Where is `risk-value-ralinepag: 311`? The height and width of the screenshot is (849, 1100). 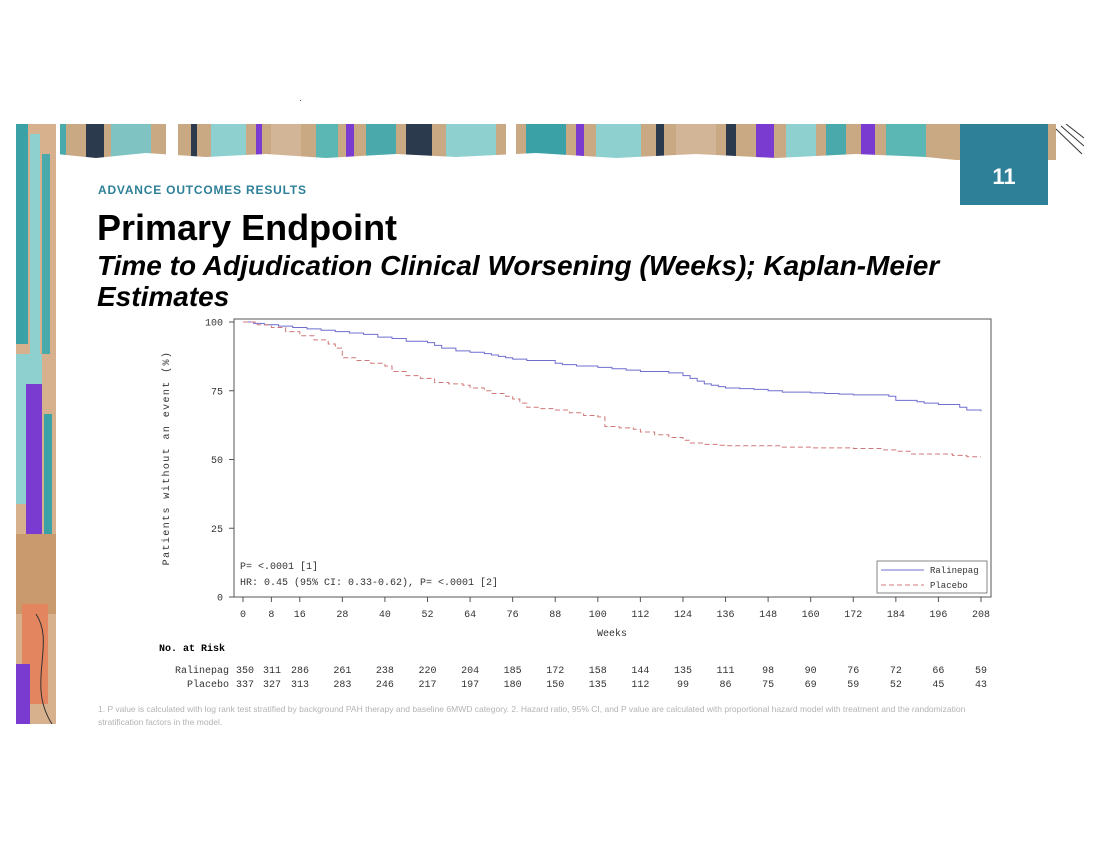 risk-value-ralinepag: 311 is located at coordinates (272, 671).